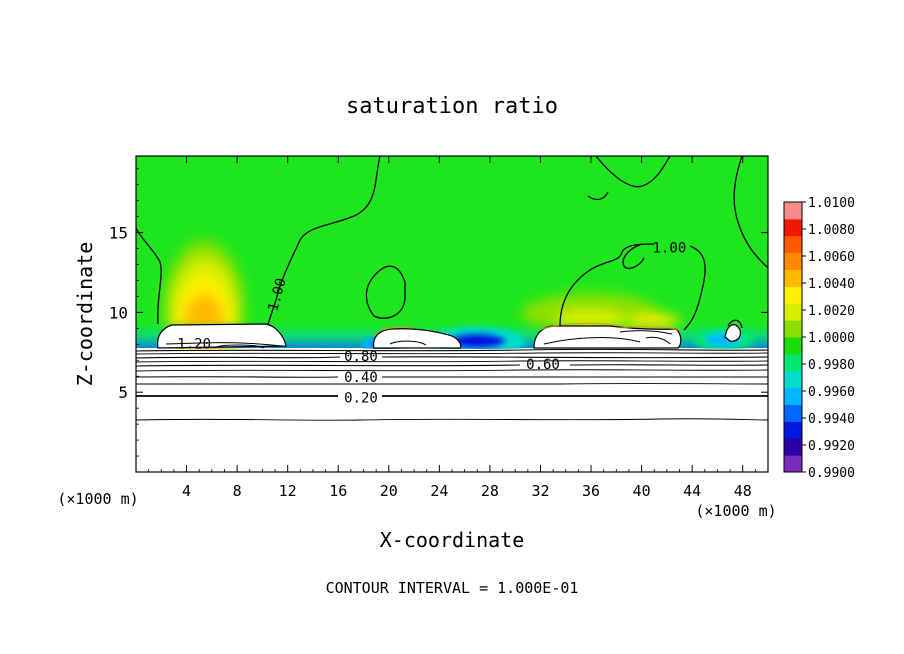 Image resolution: width=904 pixels, height=654 pixels. Describe the element at coordinates (118, 312) in the screenshot. I see `y-tick-label-10: 10` at that location.